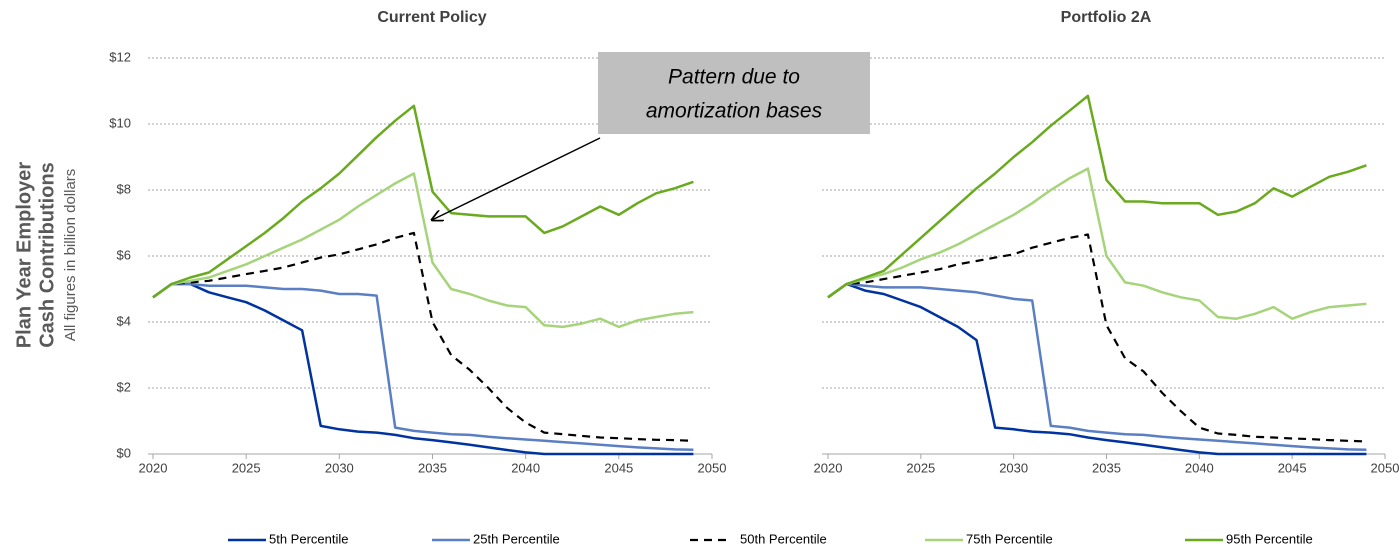  Describe the element at coordinates (1269, 538) in the screenshot. I see `legend-label: 95th Percentile` at that location.